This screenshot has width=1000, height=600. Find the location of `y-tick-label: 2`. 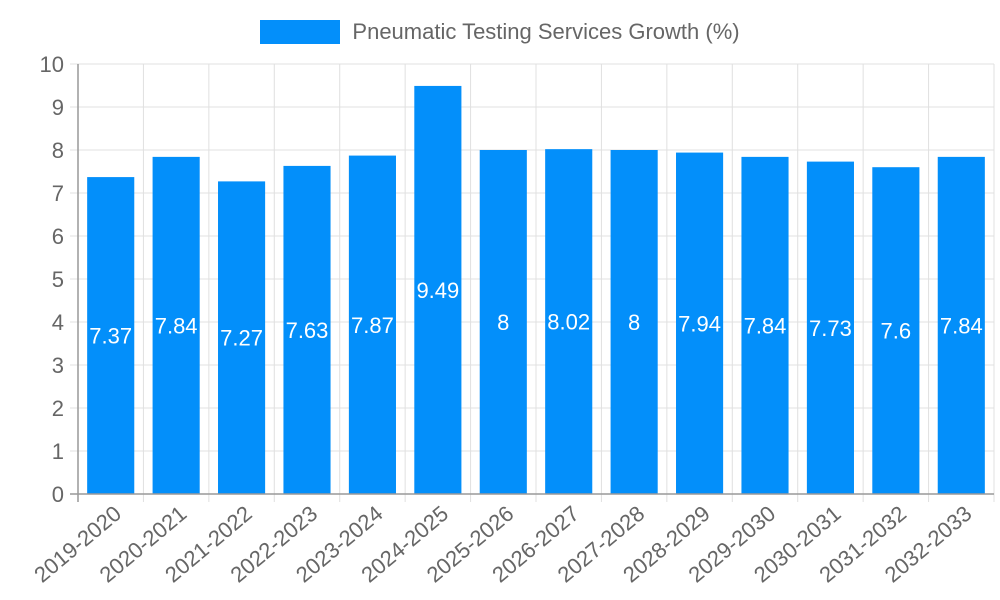

y-tick-label: 2 is located at coordinates (58, 408).